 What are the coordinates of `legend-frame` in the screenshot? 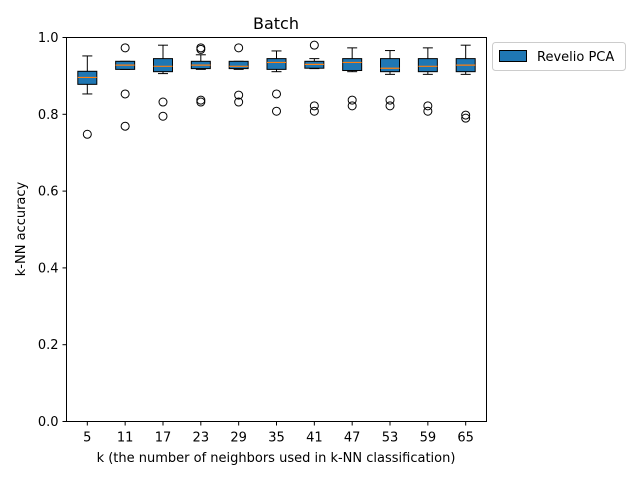 It's located at (559, 56).